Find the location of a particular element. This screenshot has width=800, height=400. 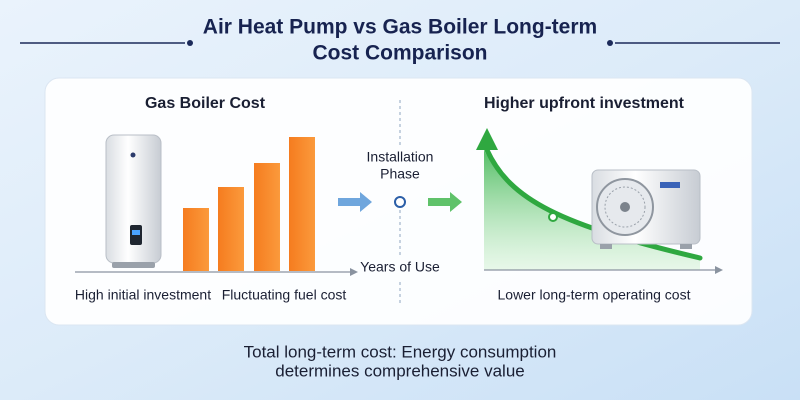

footer: Total long-term cost: Energy consumption is located at coordinates (400, 351).